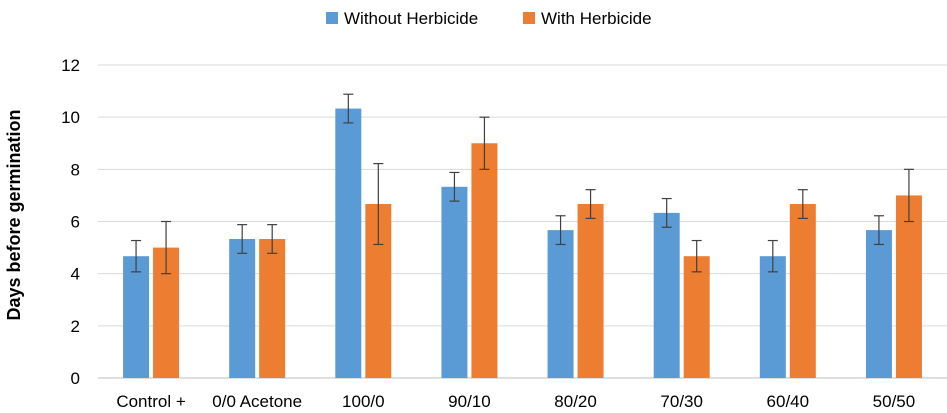  What do you see at coordinates (70, 65) in the screenshot?
I see `y-tick-label: 12` at bounding box center [70, 65].